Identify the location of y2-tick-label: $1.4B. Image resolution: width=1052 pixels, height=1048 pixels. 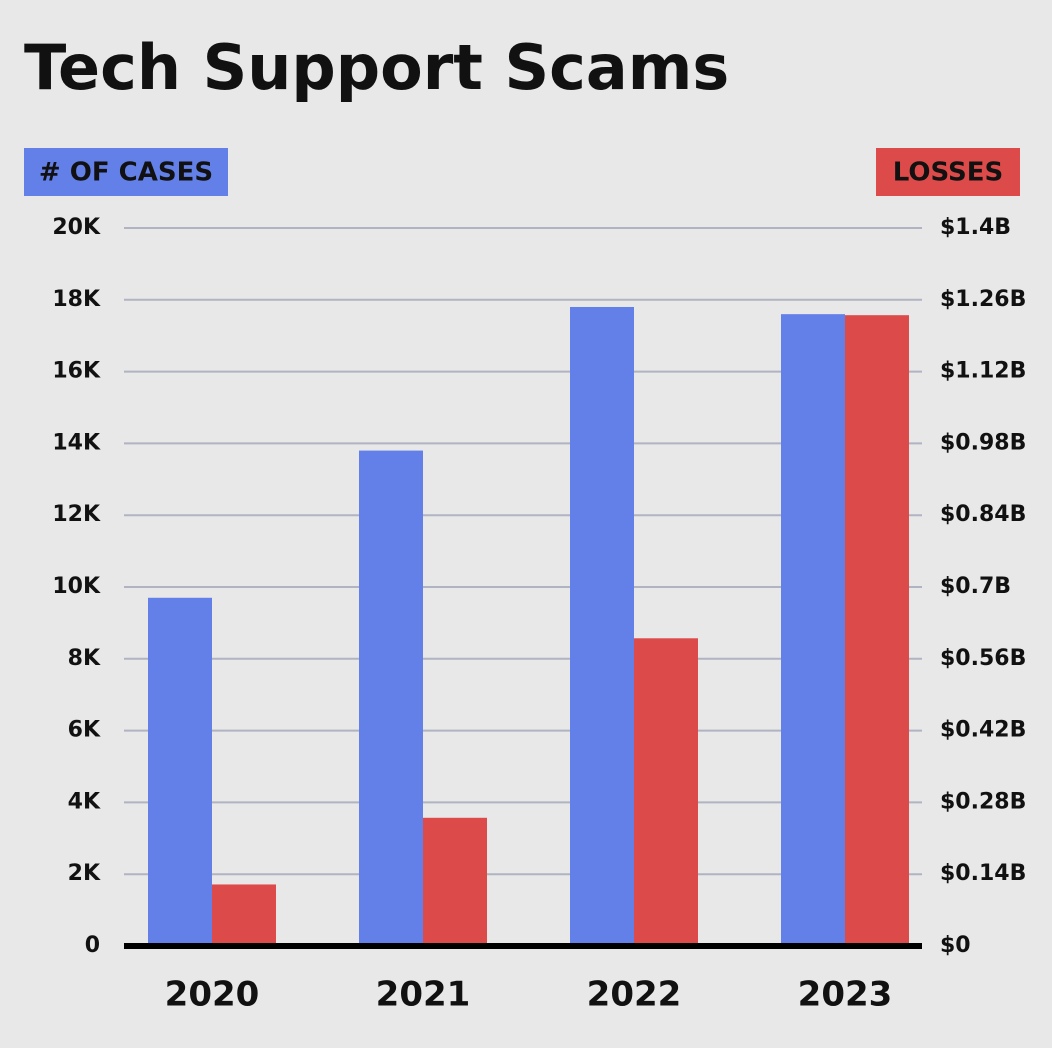
(975, 227).